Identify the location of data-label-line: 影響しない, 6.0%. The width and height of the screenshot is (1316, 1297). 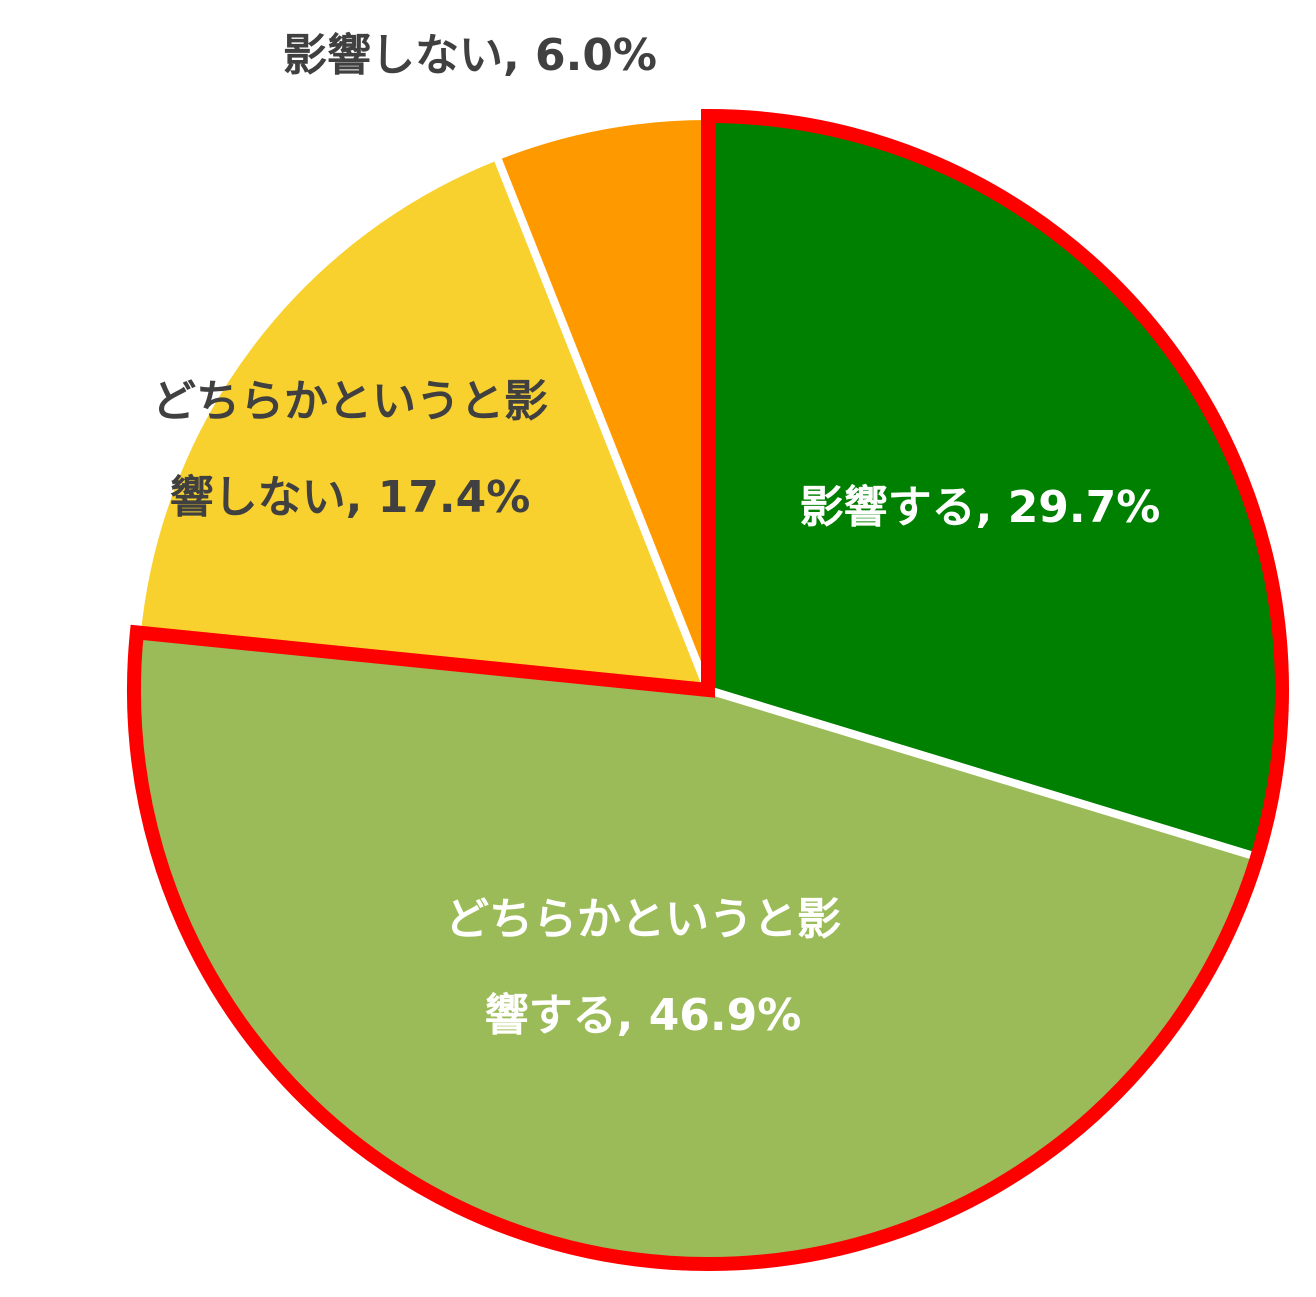
(470, 55).